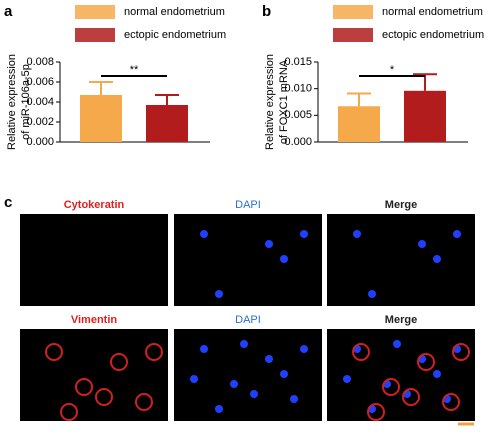 This screenshot has width=500, height=444. I want to click on panel-label: b, so click(266, 11).